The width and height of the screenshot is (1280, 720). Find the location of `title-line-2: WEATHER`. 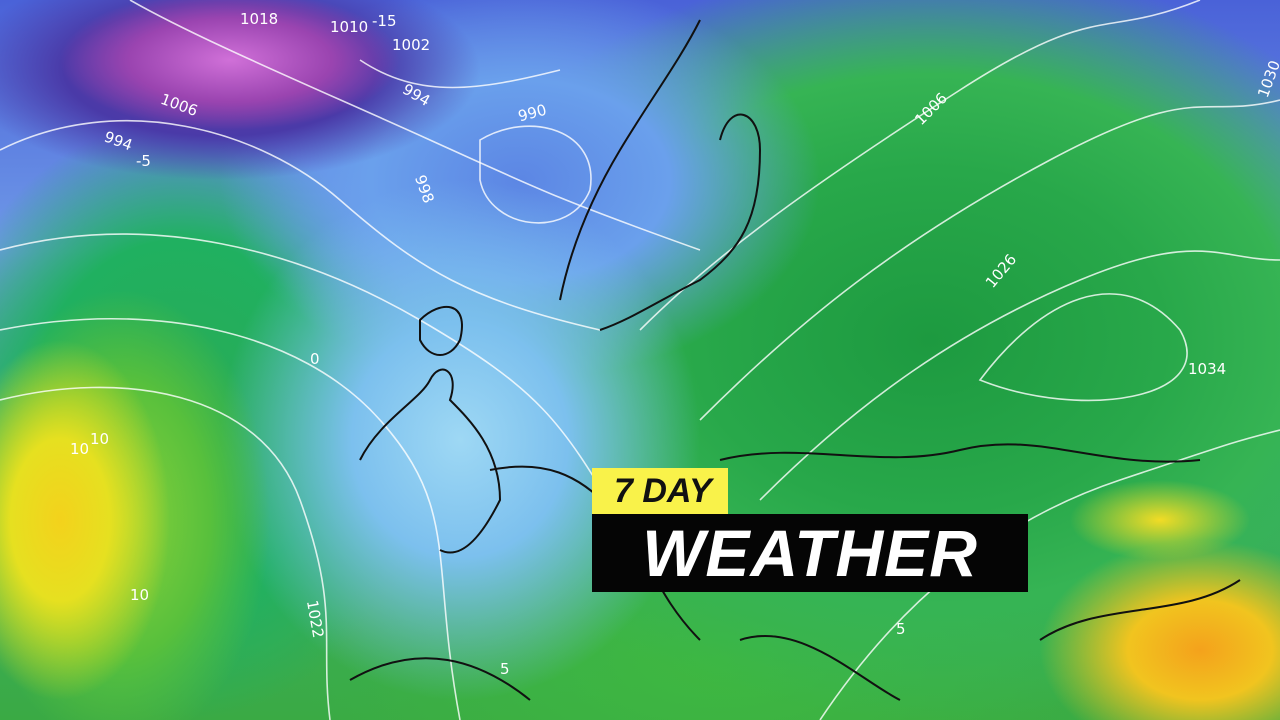

title-line-2: WEATHER is located at coordinates (810, 553).